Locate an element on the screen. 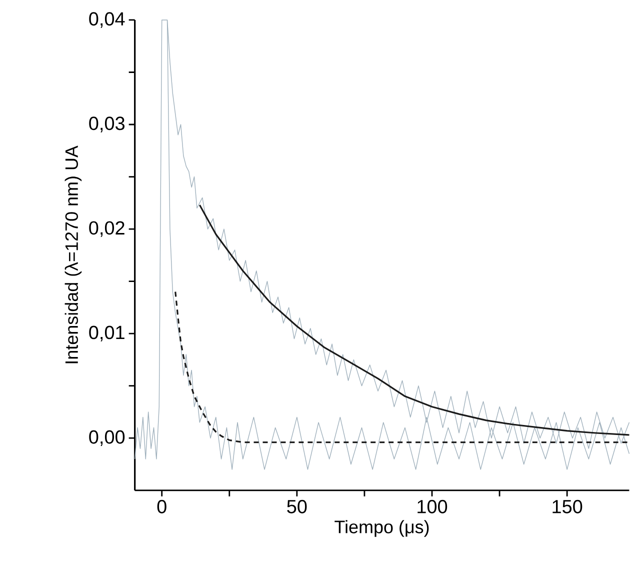  y-tick-label: 0,02 is located at coordinates (106, 229).